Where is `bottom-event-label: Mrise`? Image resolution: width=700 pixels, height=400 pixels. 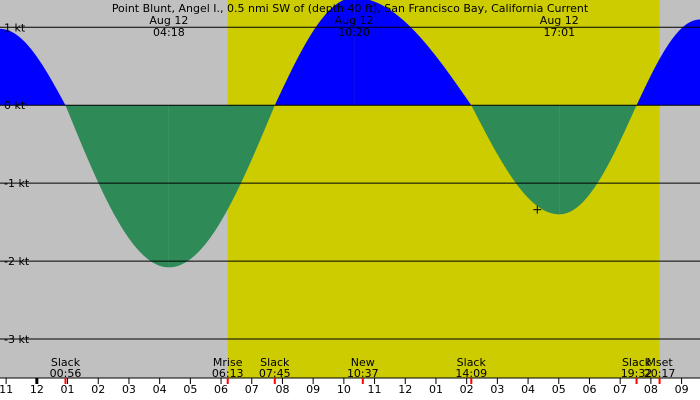
bottom-event-label: Mrise is located at coordinates (228, 362).